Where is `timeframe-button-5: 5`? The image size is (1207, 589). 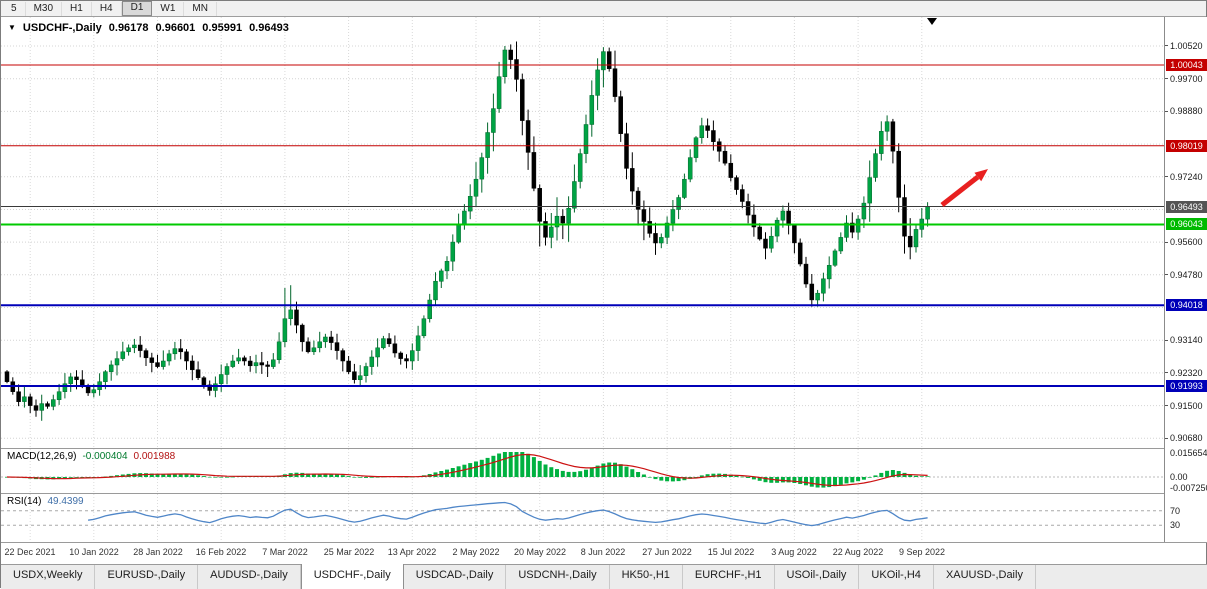
timeframe-button-5: 5 is located at coordinates (14, 8).